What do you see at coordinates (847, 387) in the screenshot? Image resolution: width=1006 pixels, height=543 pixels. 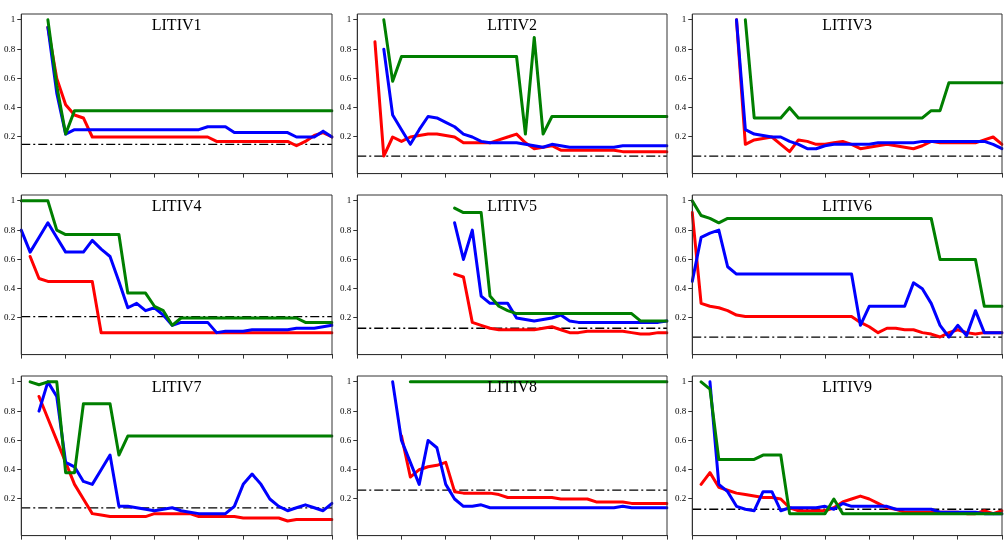 I see `chart-title: LITIV9` at bounding box center [847, 387].